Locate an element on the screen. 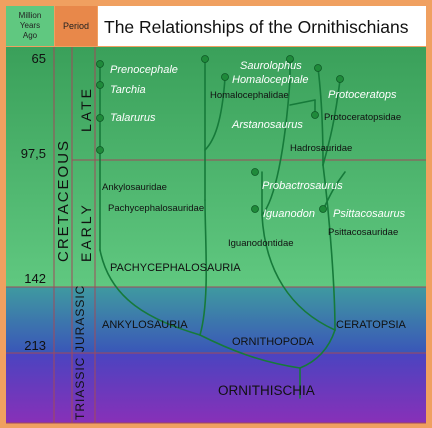  taxon-ankylosauridae: Ankylosauridae is located at coordinates (134, 187).